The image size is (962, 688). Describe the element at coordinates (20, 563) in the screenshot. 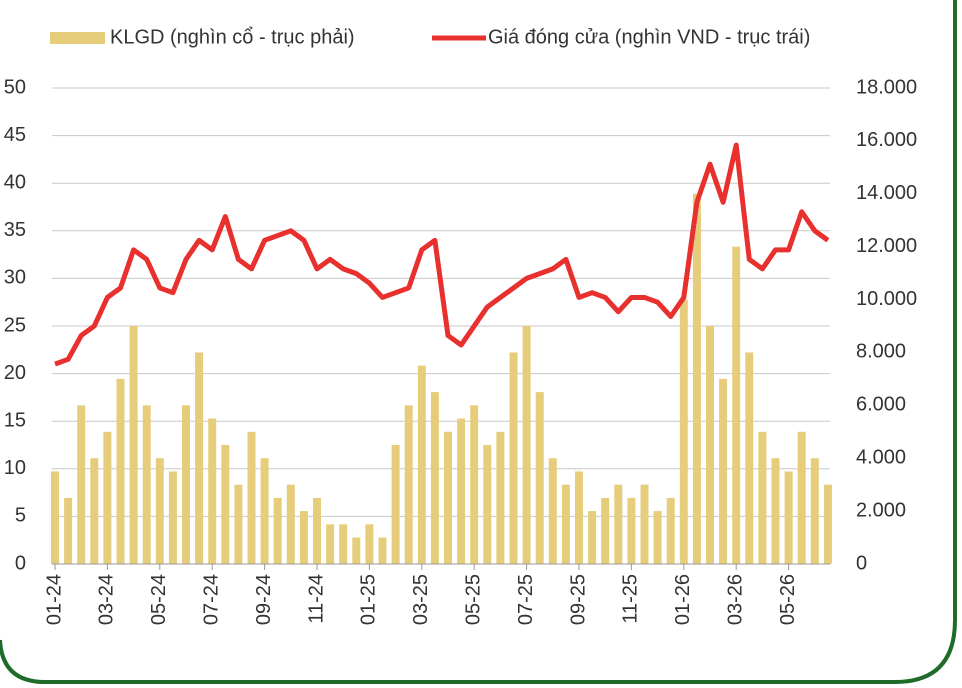

I see `y-tick-label: 0` at that location.